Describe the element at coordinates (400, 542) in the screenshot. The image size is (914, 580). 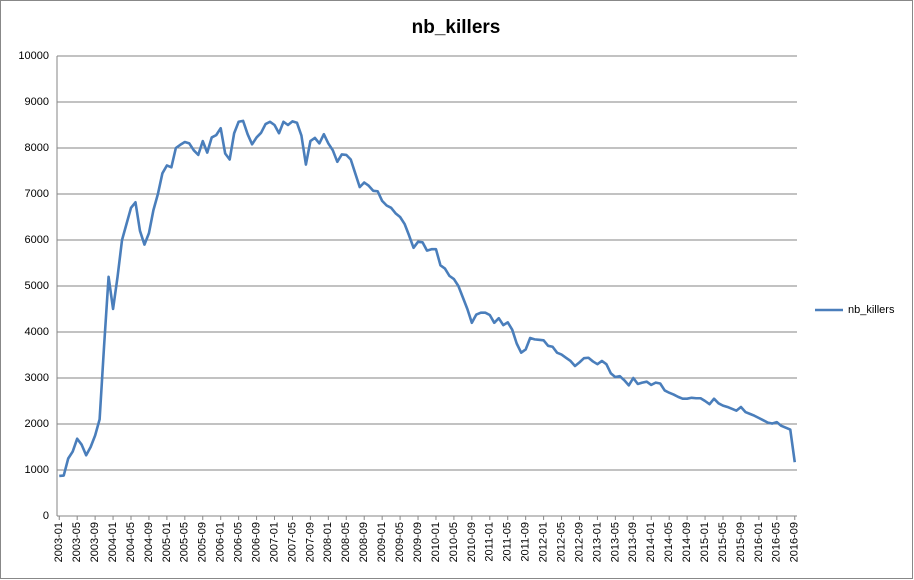
I see `x-tick-label: 2009-05` at that location.